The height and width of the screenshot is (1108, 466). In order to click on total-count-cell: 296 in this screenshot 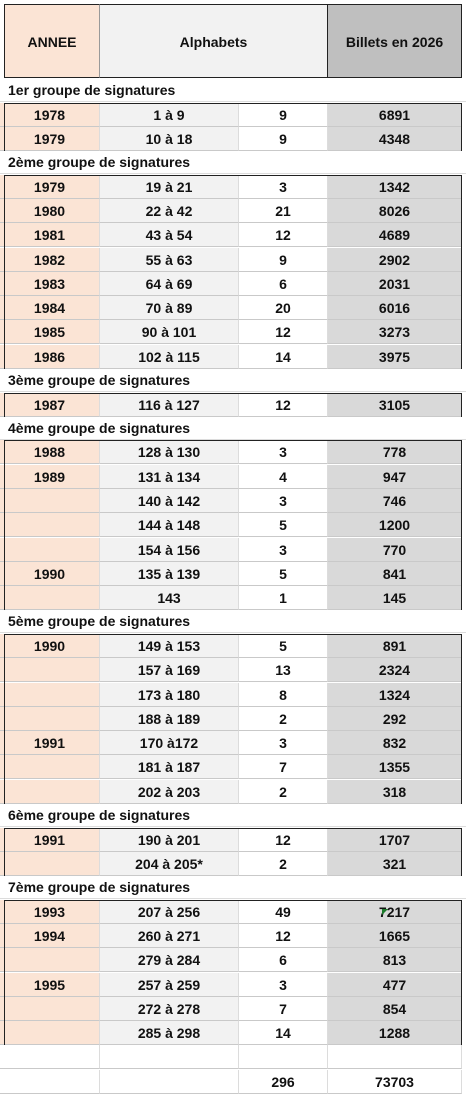, I will do `click(283, 1081)`.